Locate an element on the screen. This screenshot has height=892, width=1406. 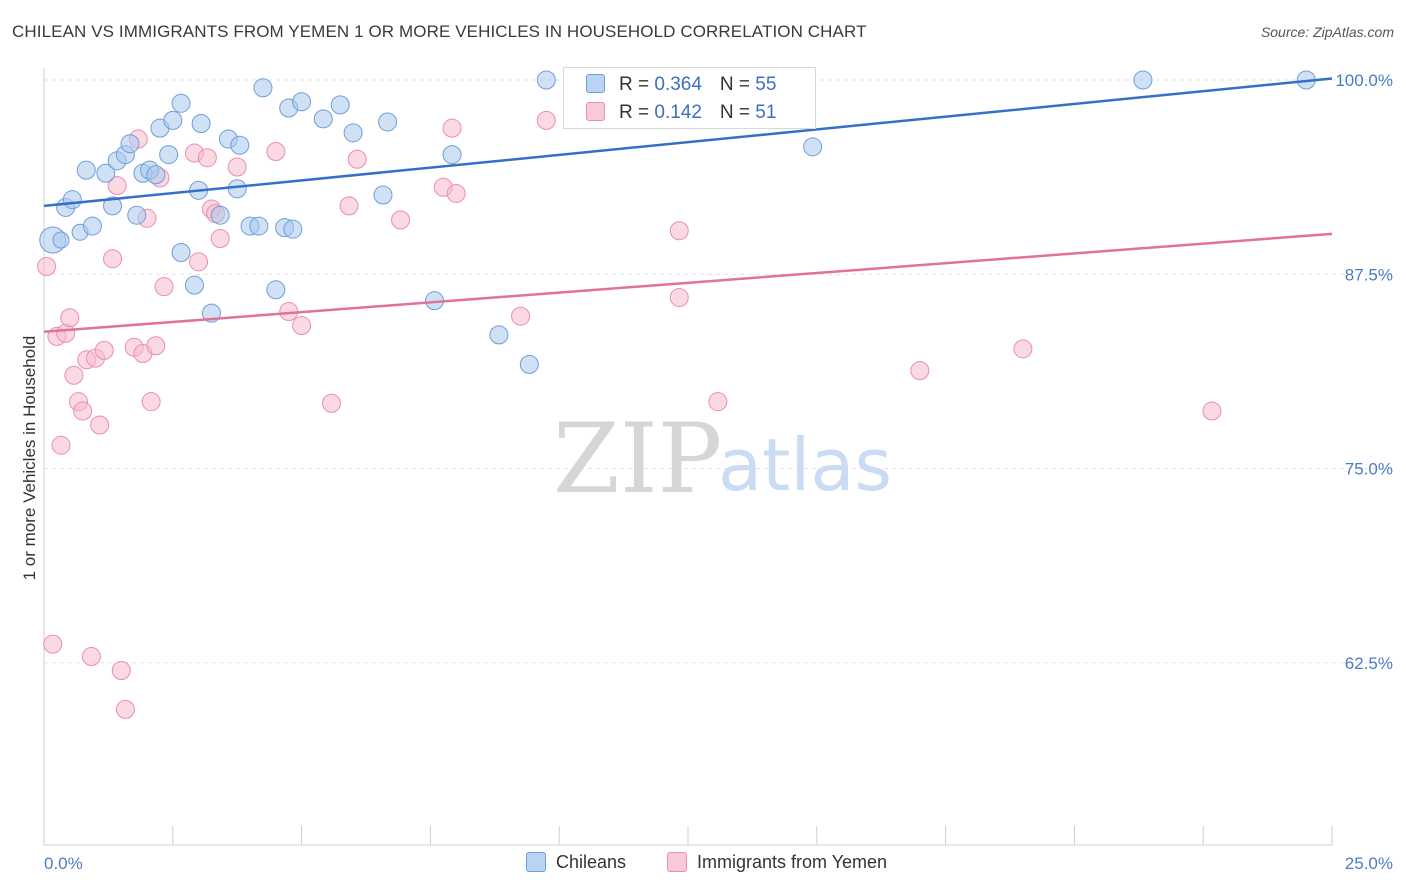
x-tick-label-max: 25.0% is located at coordinates (1369, 863).